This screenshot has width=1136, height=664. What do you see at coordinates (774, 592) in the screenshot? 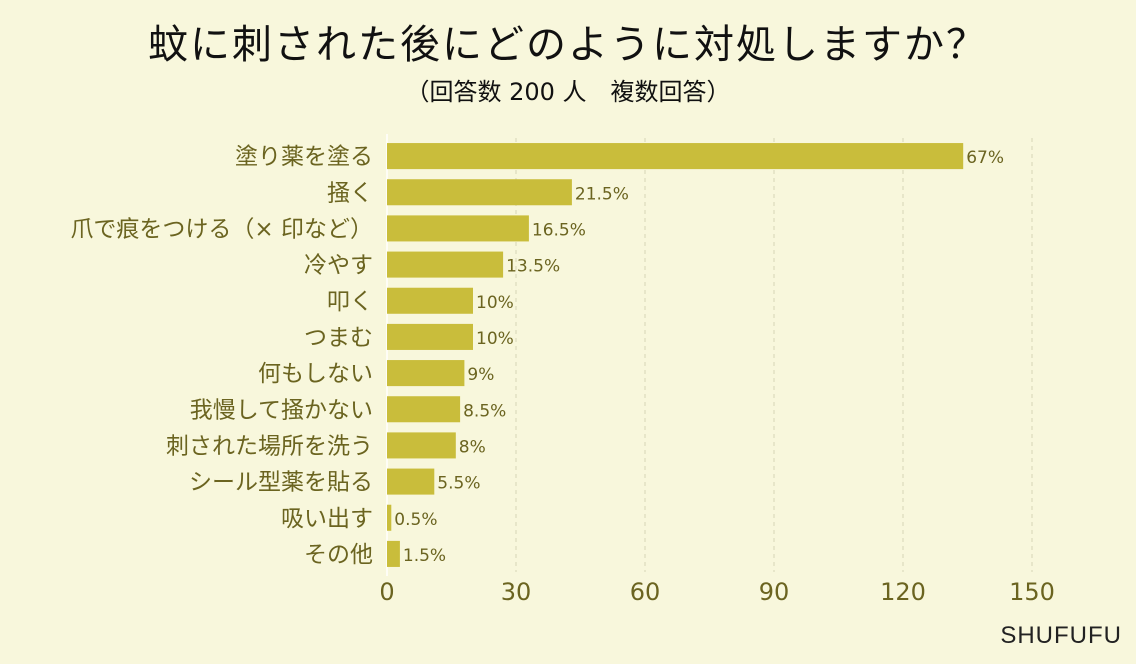
I see `x-tick-label: 90` at bounding box center [774, 592].